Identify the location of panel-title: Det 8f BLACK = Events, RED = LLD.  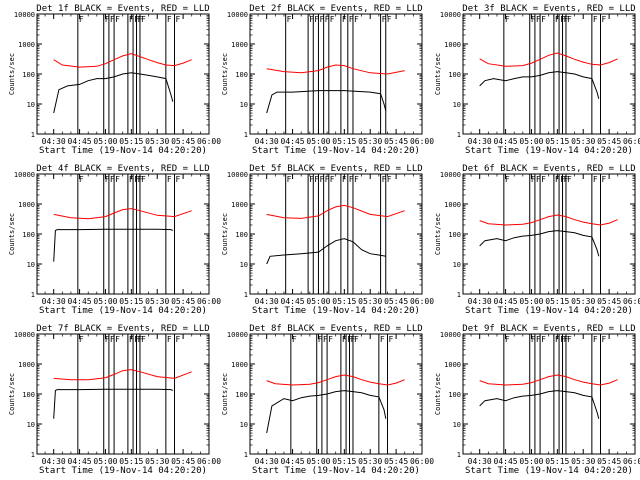
(335, 329).